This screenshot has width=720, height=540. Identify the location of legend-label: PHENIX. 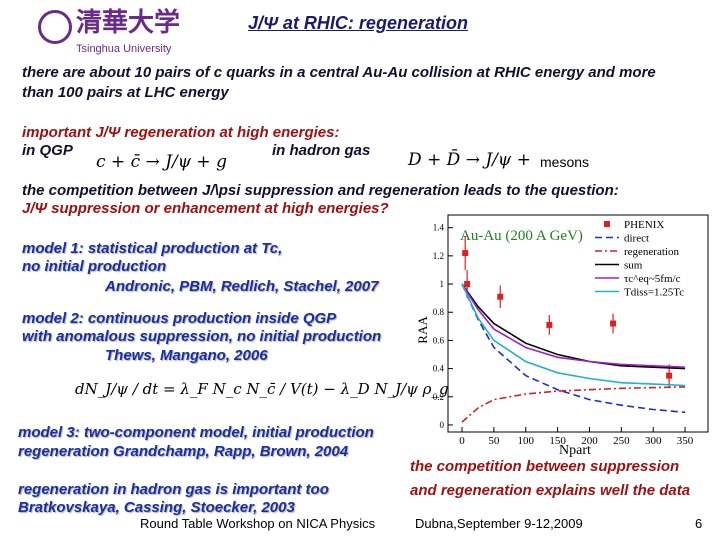
(644, 225).